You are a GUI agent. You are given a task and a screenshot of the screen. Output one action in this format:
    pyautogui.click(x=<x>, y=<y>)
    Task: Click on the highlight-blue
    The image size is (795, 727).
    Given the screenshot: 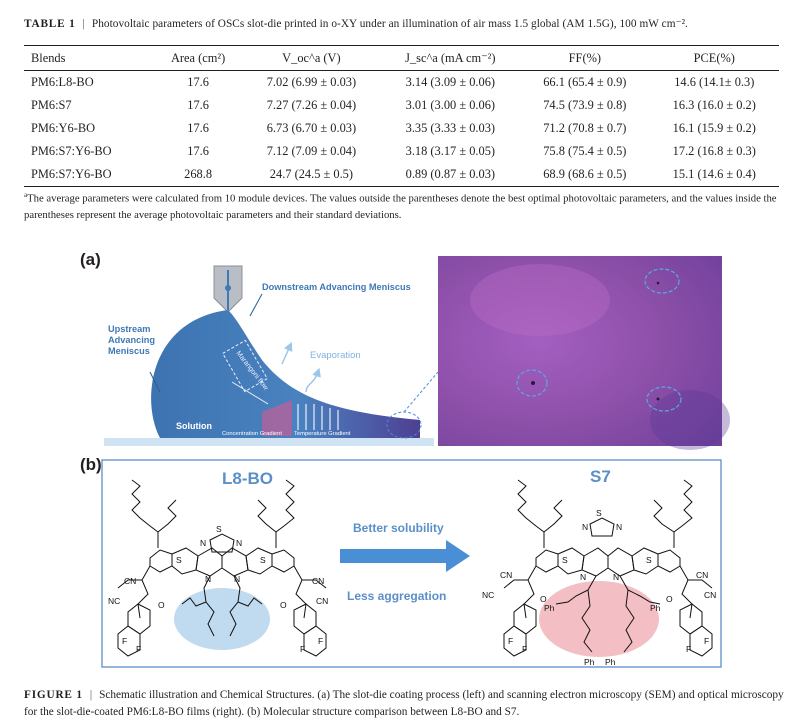 What is the action you would take?
    pyautogui.click(x=222, y=619)
    